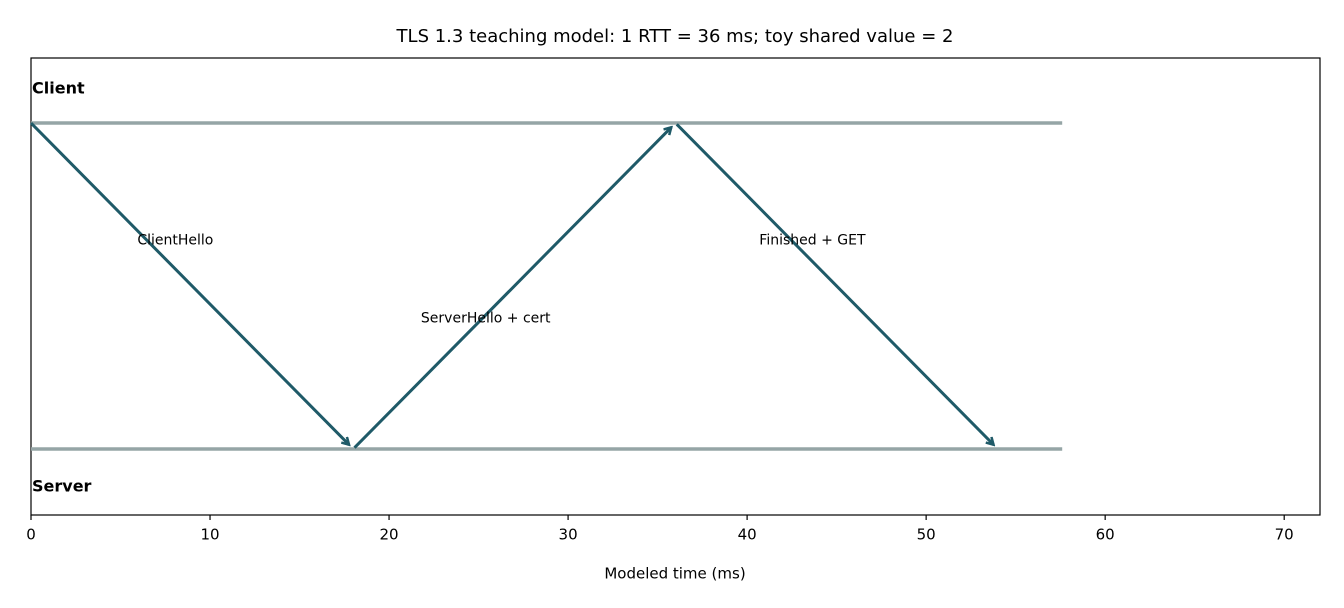 Image resolution: width=1344 pixels, height=608 pixels. What do you see at coordinates (674, 574) in the screenshot?
I see `x-axis-label: Modeled time (ms)` at bounding box center [674, 574].